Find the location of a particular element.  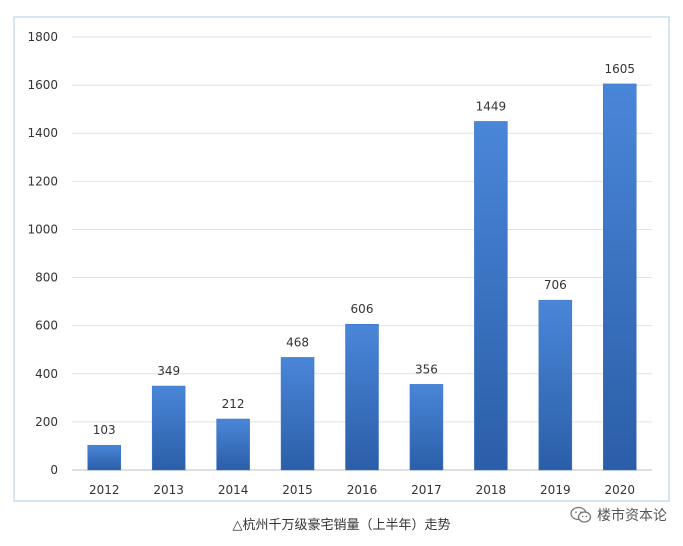

data-label: 706 is located at coordinates (555, 285).